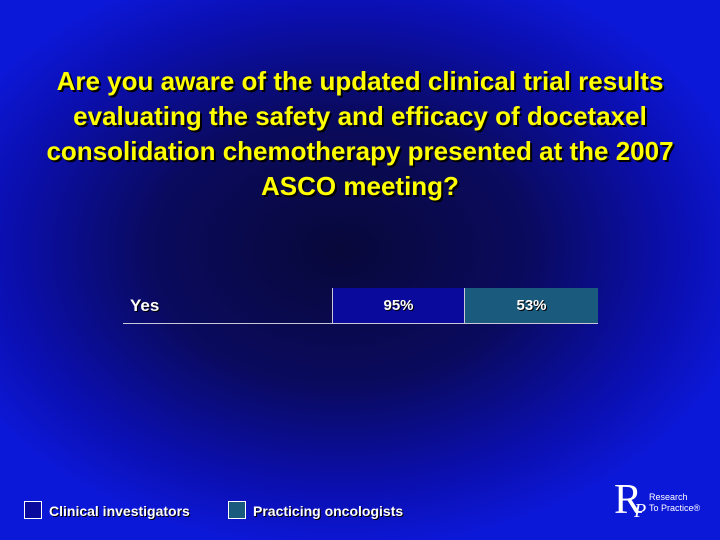  What do you see at coordinates (228, 306) in the screenshot?
I see `row-label: Yes` at bounding box center [228, 306].